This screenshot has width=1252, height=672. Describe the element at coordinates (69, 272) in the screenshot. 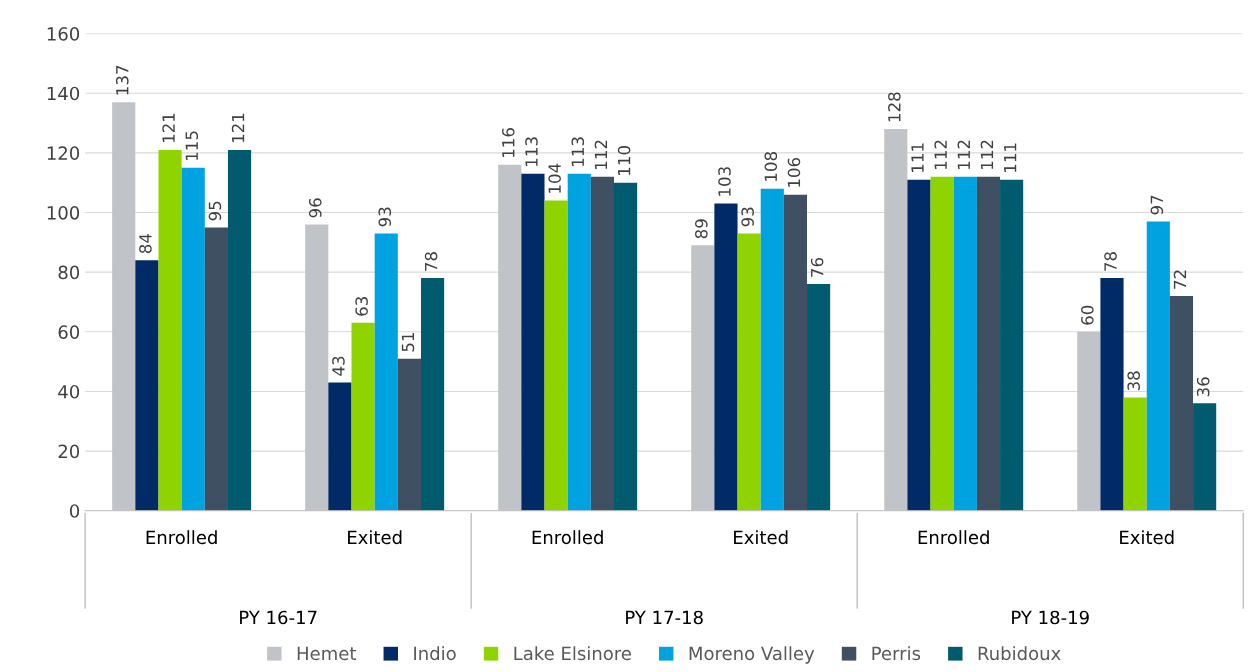

I see `y-tick-label: 80` at that location.